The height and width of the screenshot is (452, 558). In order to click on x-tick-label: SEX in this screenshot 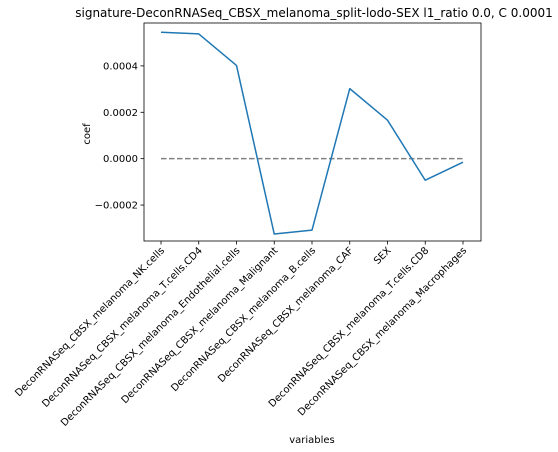, I will do `click(383, 256)`.